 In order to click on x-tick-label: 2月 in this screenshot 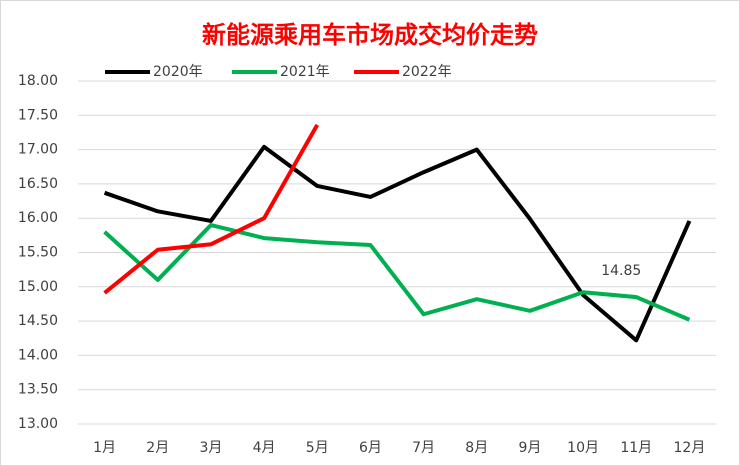, I will do `click(157, 448)`.